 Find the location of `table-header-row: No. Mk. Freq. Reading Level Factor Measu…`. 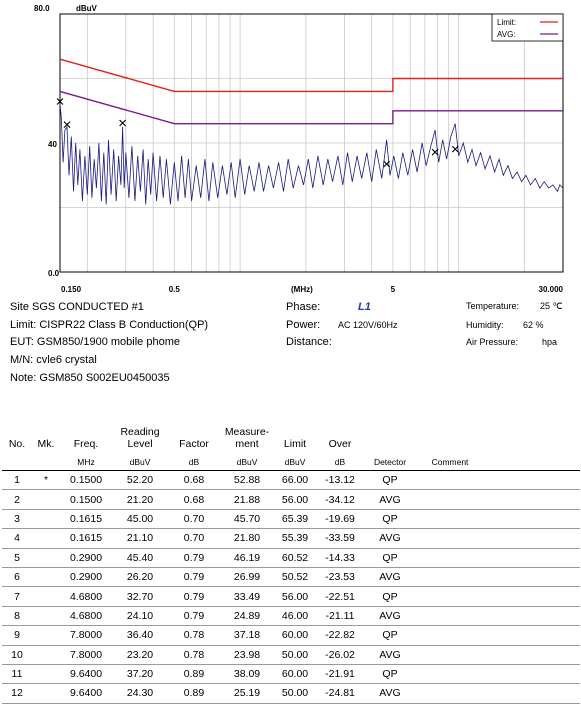

table-header-row: No. Mk. Freq. Reading Level Factor Measu… is located at coordinates (291, 440).